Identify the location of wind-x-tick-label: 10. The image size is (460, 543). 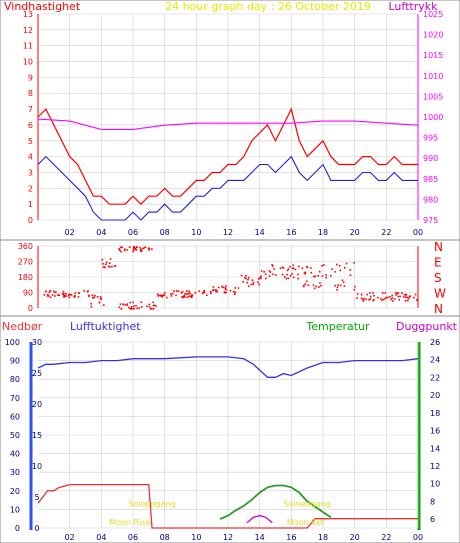
(196, 232).